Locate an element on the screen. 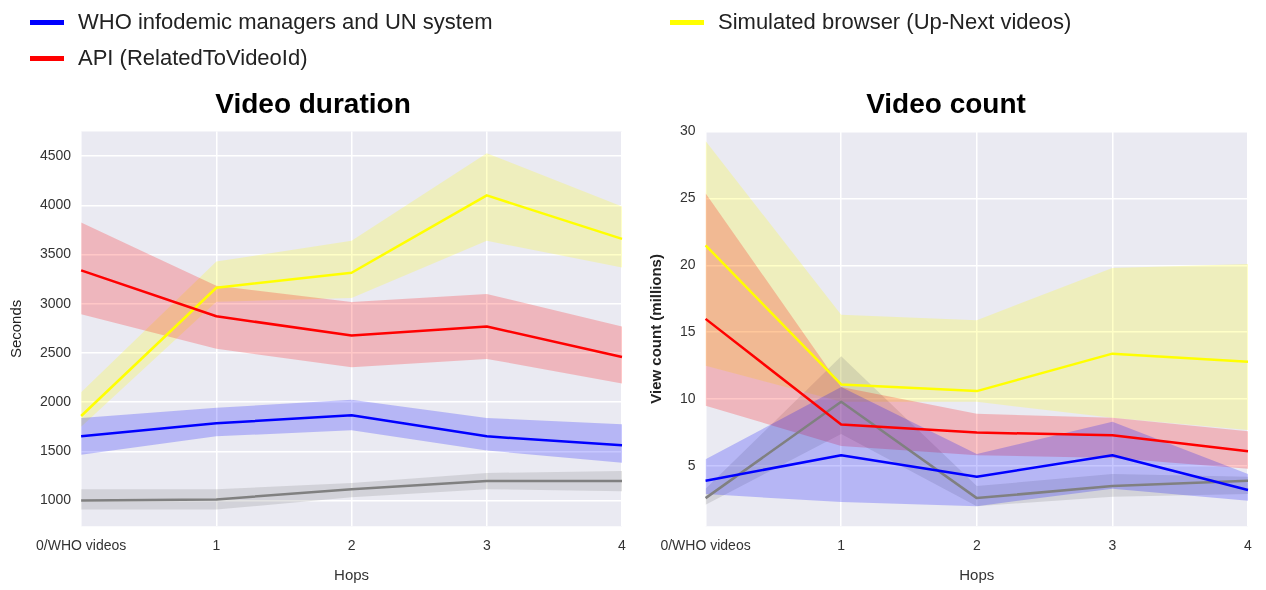 The width and height of the screenshot is (1266, 590). y-tick-label: 25 is located at coordinates (687, 197).